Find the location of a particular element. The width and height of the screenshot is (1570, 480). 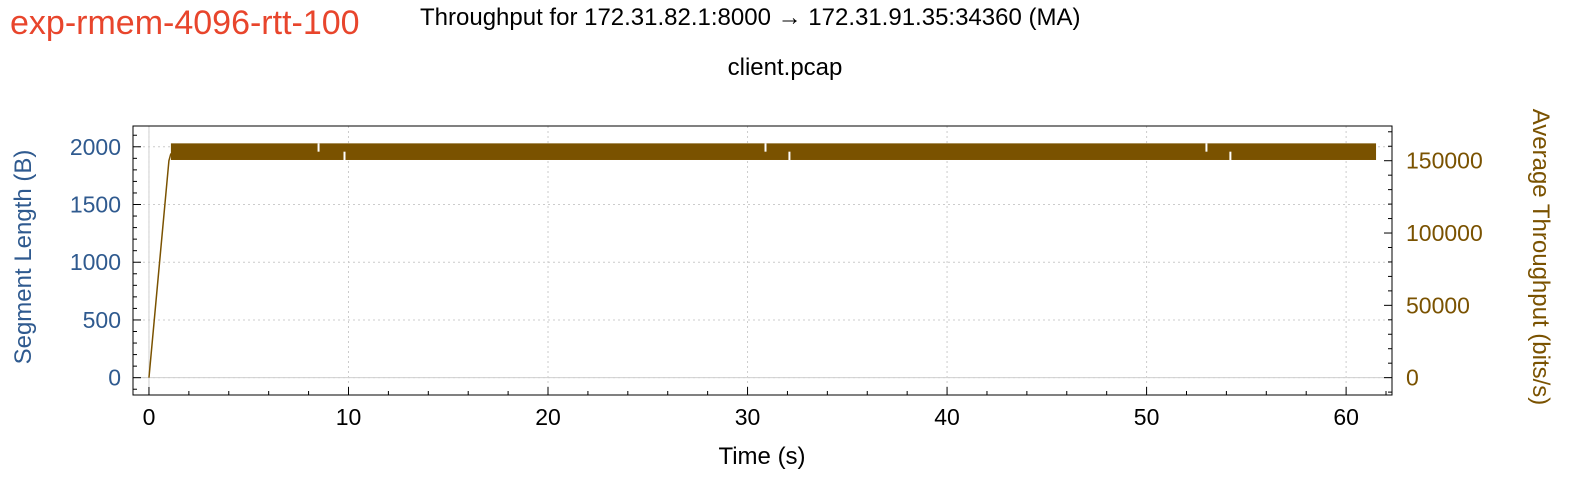

x-axis-label: Time (s) is located at coordinates (761, 456).